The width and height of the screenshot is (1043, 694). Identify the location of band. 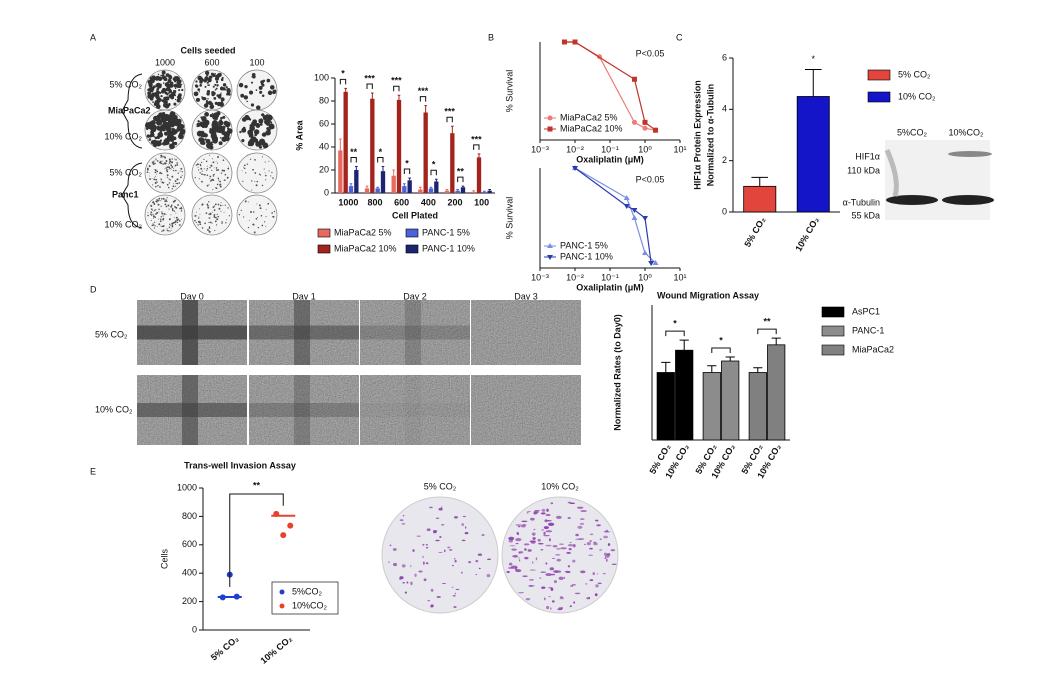
(912, 200).